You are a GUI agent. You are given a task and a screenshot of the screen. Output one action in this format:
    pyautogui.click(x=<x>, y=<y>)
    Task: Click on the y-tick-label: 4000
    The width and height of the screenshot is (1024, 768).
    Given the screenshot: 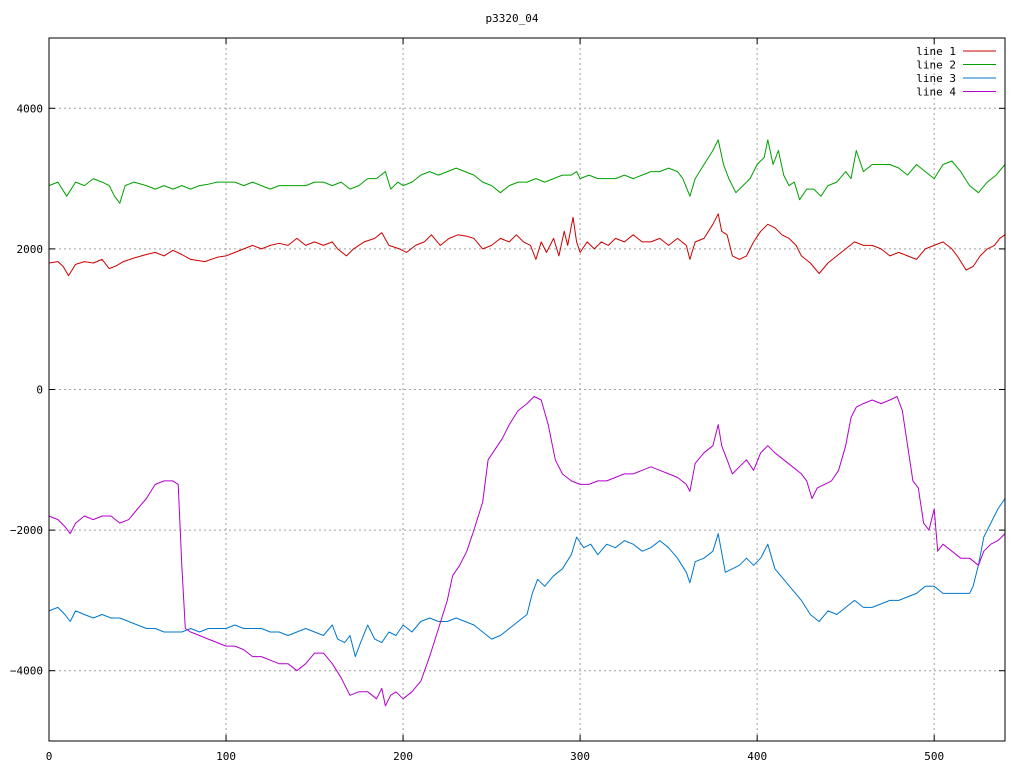 What is the action you would take?
    pyautogui.click(x=30, y=108)
    